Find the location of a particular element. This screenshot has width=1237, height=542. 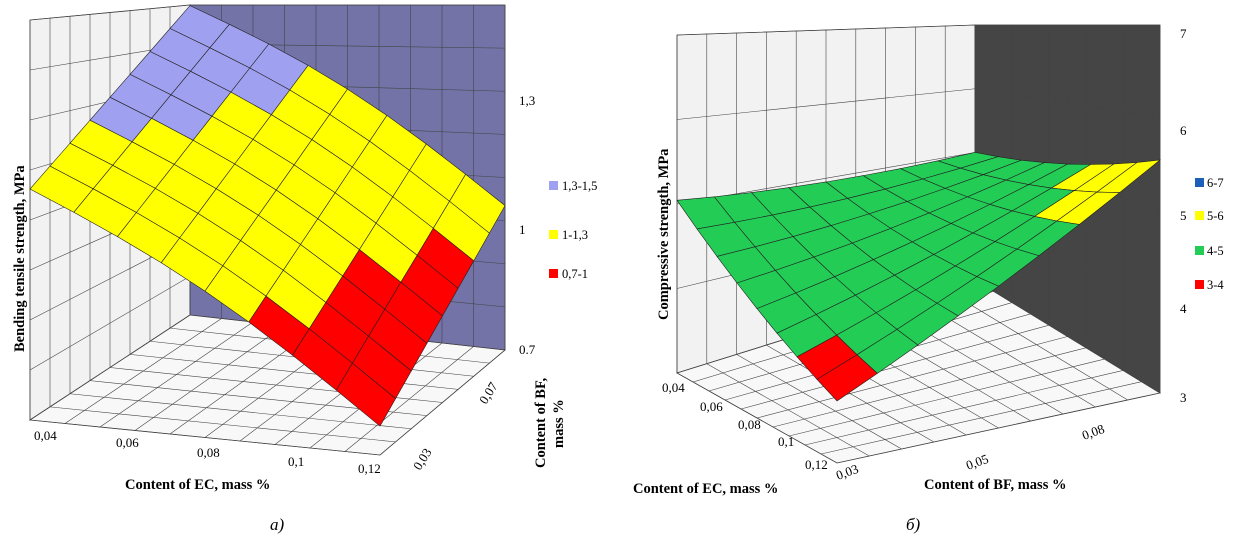

chart-b-x-tick: 0,08 is located at coordinates (749, 424).